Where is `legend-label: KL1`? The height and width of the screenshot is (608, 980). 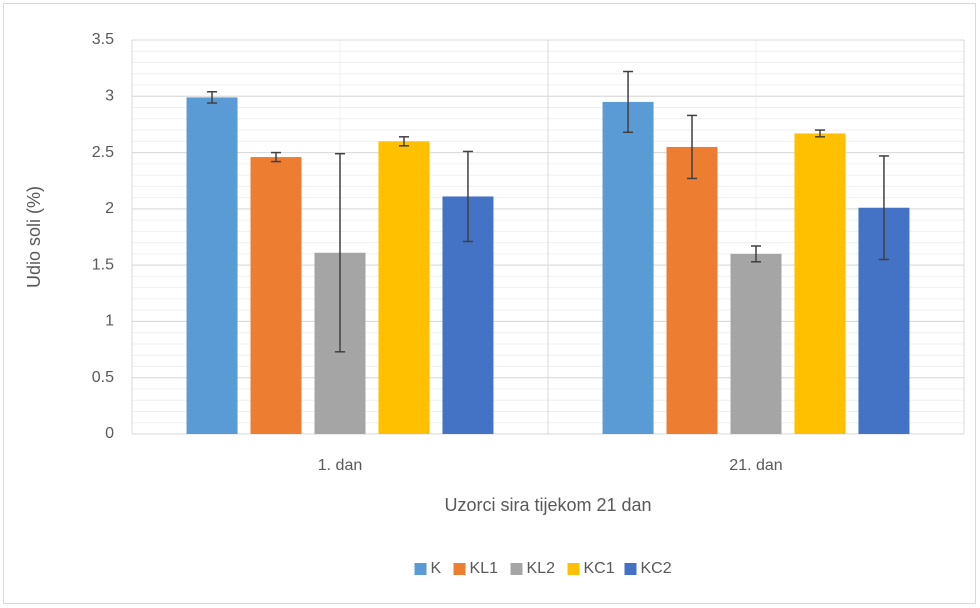
legend-label: KL1 is located at coordinates (484, 568).